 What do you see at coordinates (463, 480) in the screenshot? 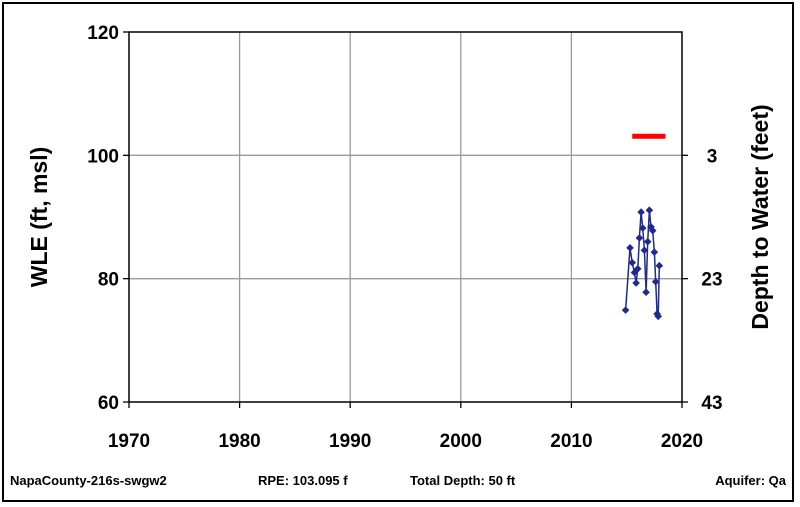
I see `footer-total-depth: Total Depth: 50 ft` at bounding box center [463, 480].